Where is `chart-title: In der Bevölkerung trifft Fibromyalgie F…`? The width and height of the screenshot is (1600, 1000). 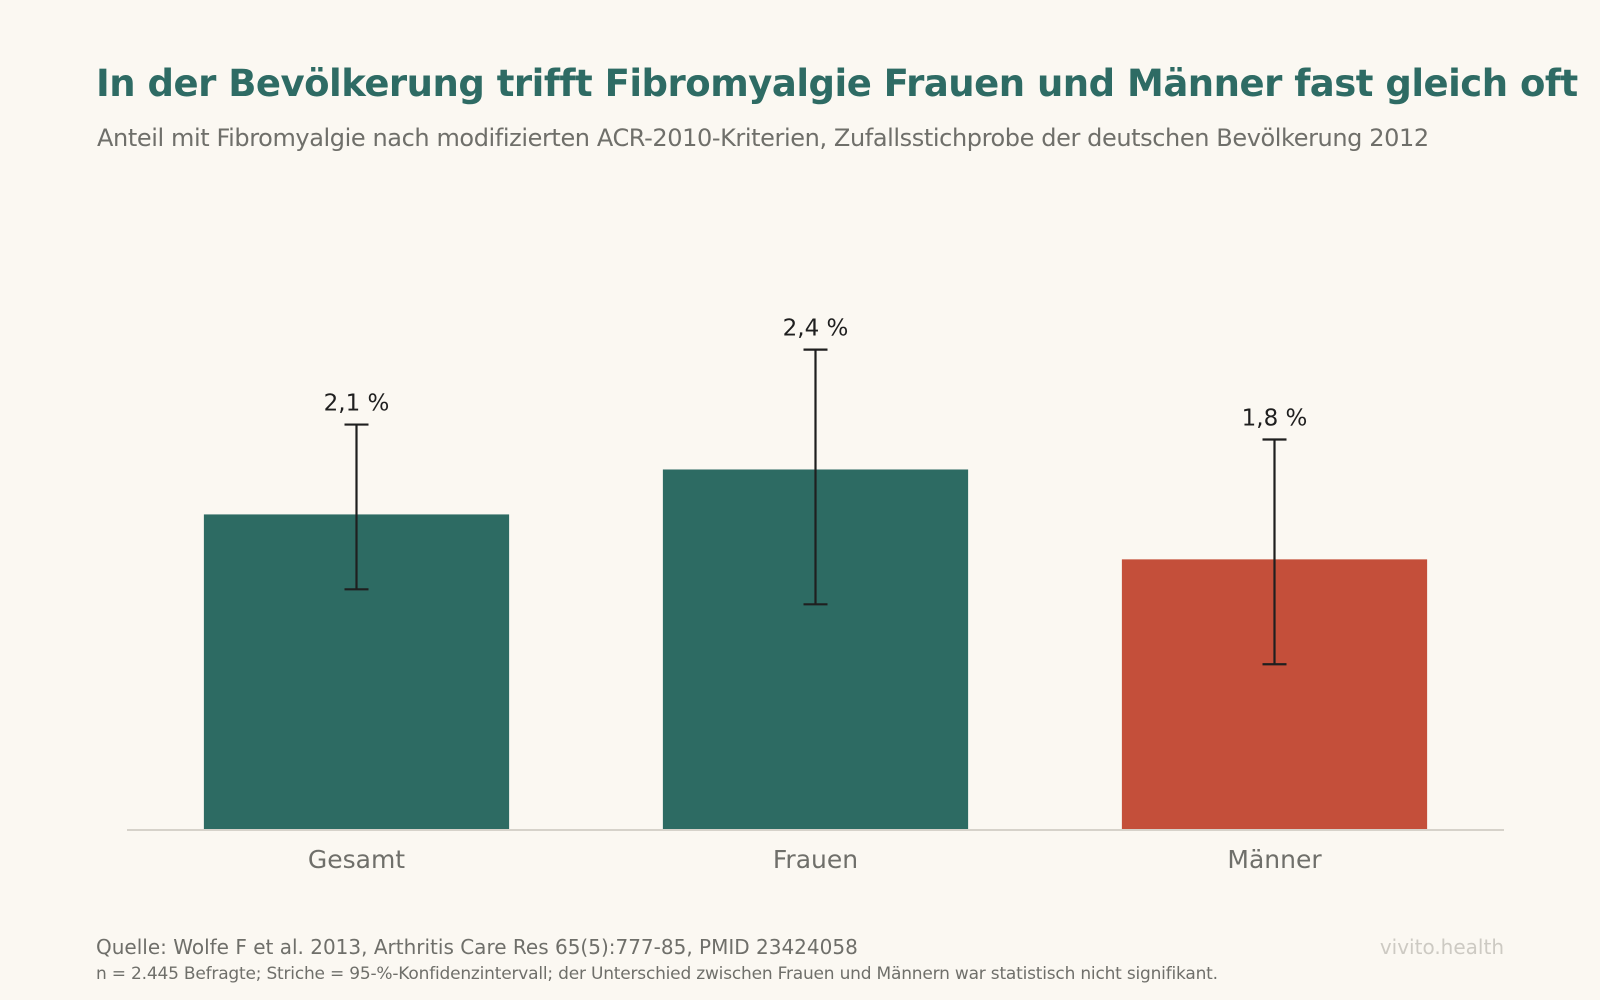
chart-title: In der Bevölkerung trifft Fibromyalgie F… is located at coordinates (837, 83).